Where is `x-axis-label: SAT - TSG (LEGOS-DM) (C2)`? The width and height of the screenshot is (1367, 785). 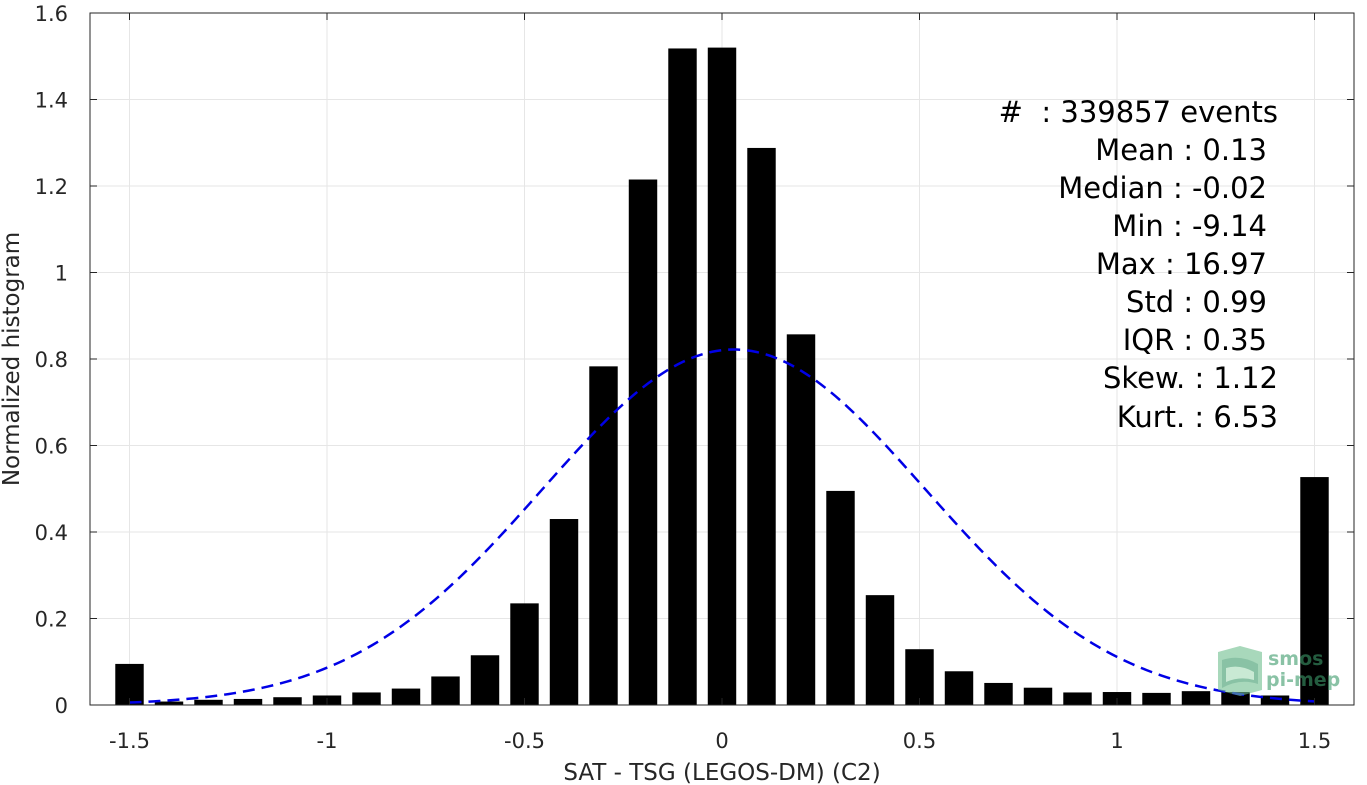 x-axis-label: SAT - TSG (LEGOS-DM) (C2) is located at coordinates (721, 772).